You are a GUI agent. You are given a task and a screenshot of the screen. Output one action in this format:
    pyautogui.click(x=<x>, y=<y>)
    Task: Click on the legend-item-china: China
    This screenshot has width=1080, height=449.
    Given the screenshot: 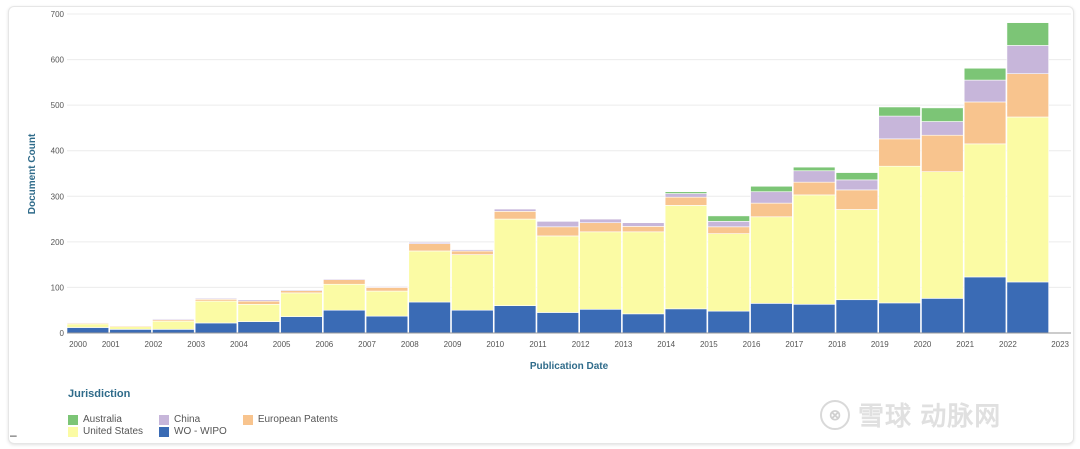 What is the action you would take?
    pyautogui.click(x=193, y=419)
    